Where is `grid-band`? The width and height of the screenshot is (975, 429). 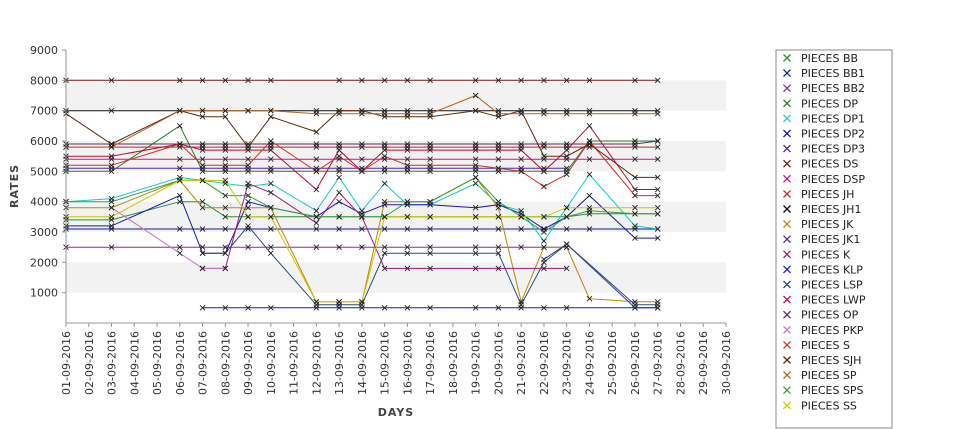
grid-band is located at coordinates (396, 95).